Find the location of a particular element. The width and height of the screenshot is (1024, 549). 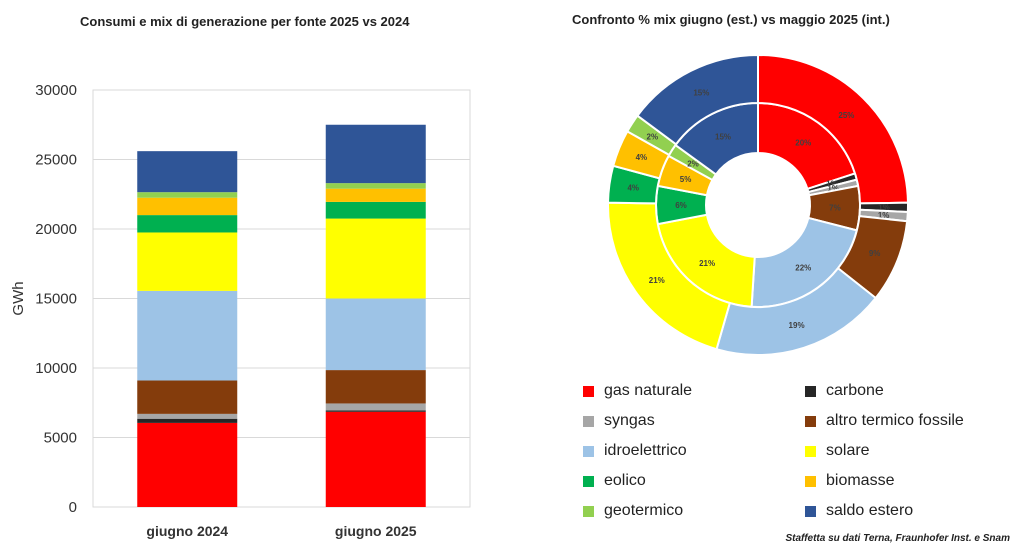

y-tick-label: 25000 is located at coordinates (56, 160).